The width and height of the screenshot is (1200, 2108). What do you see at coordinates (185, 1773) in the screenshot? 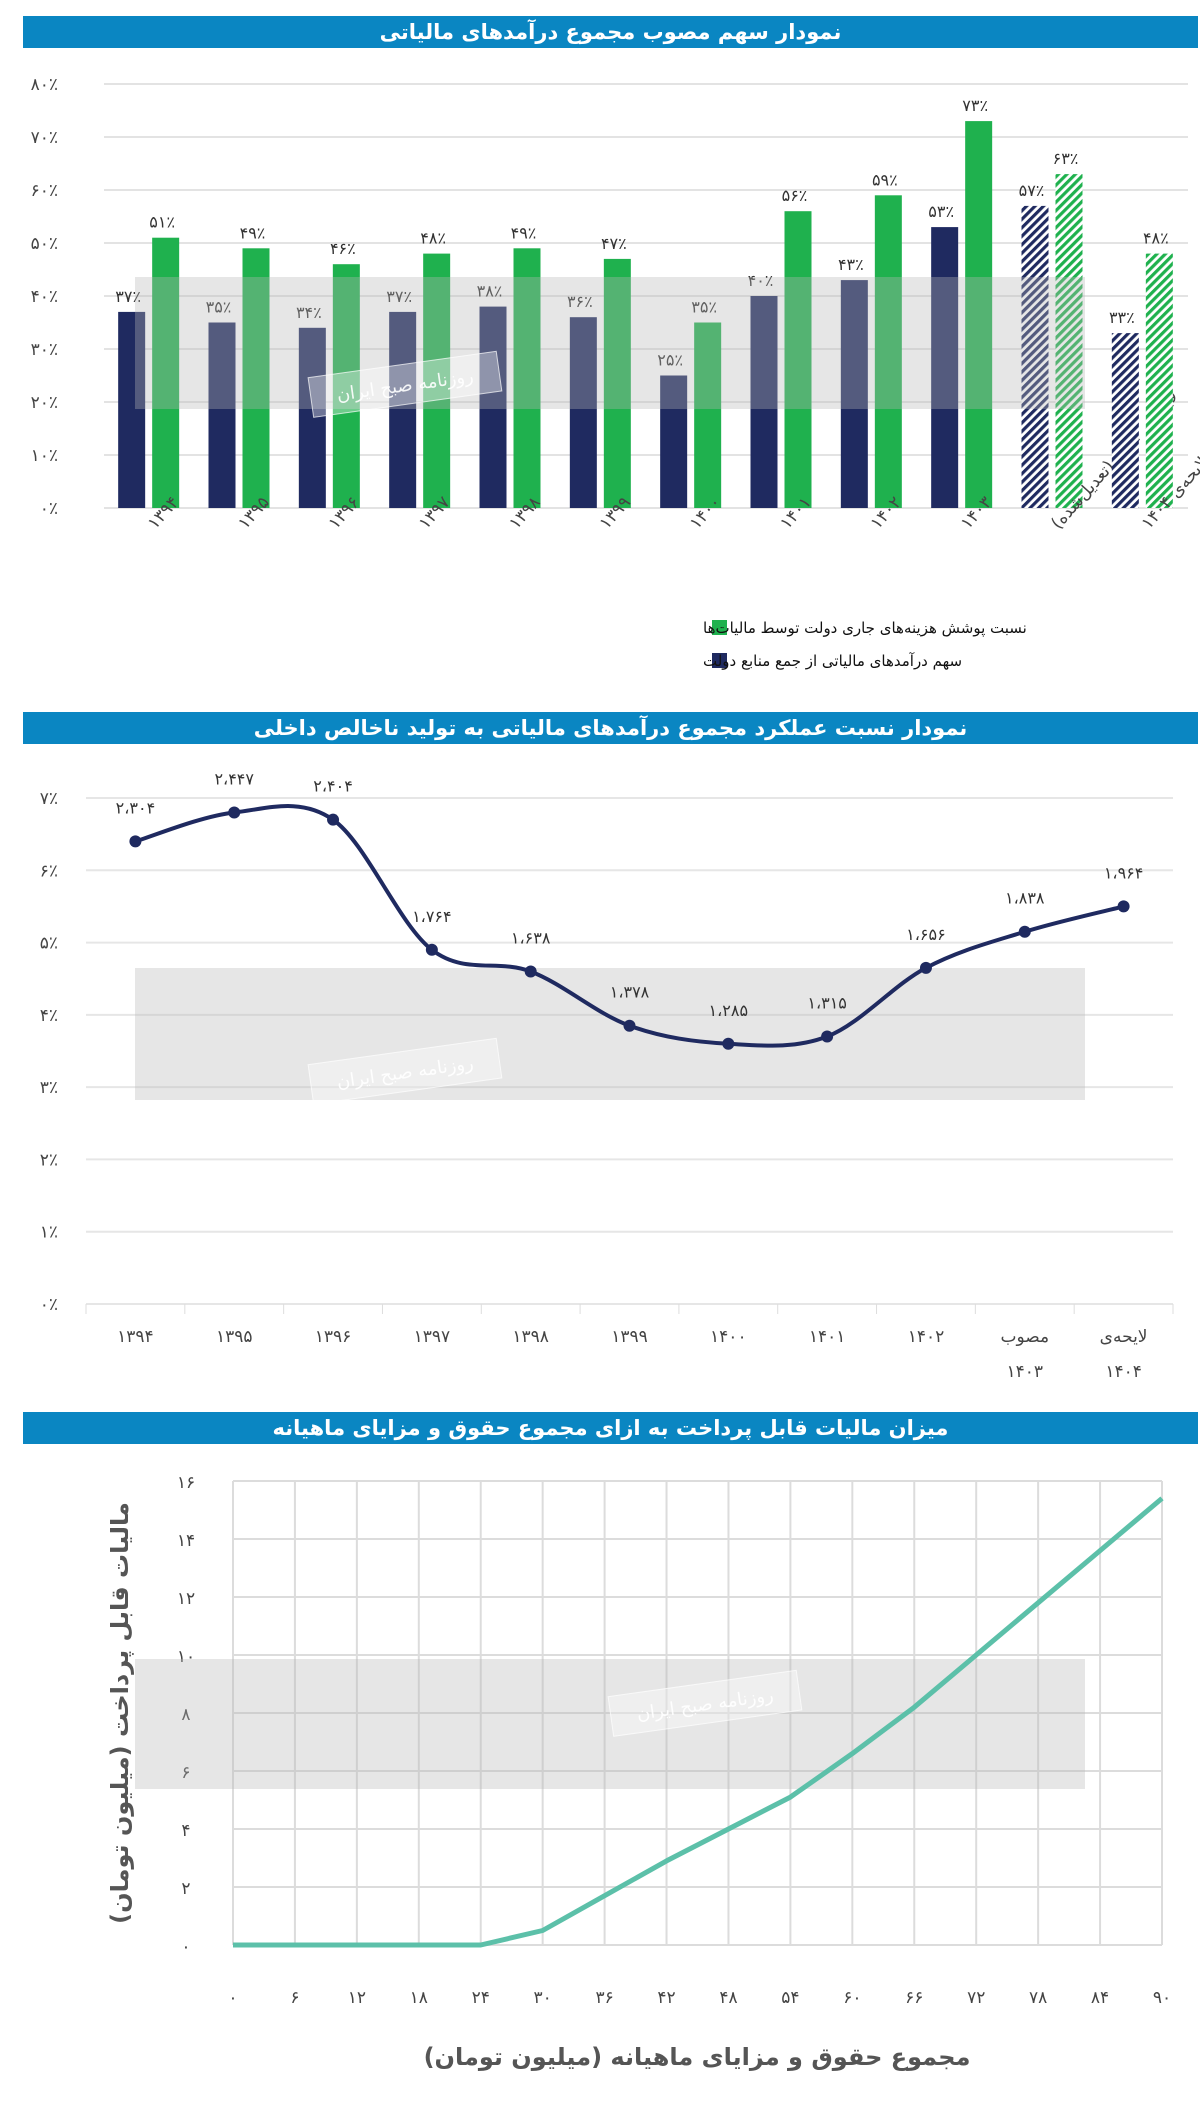
I see `y-tick-label: ۶` at bounding box center [185, 1773].